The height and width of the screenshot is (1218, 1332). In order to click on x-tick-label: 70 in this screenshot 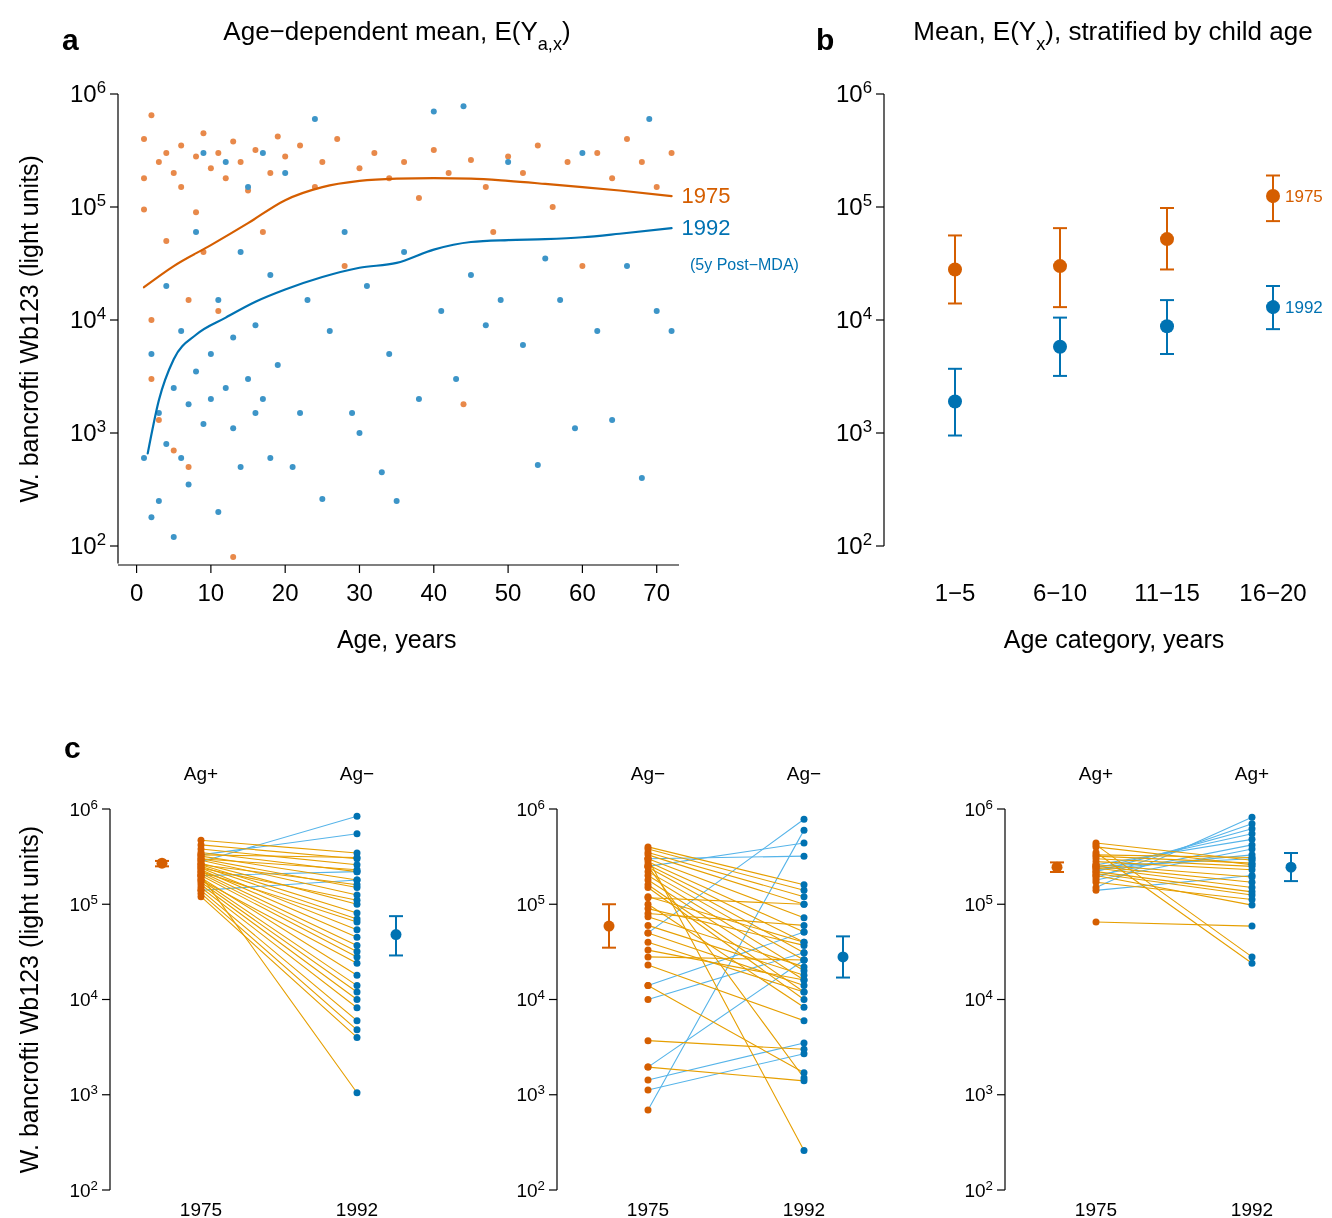, I will do `click(657, 592)`.